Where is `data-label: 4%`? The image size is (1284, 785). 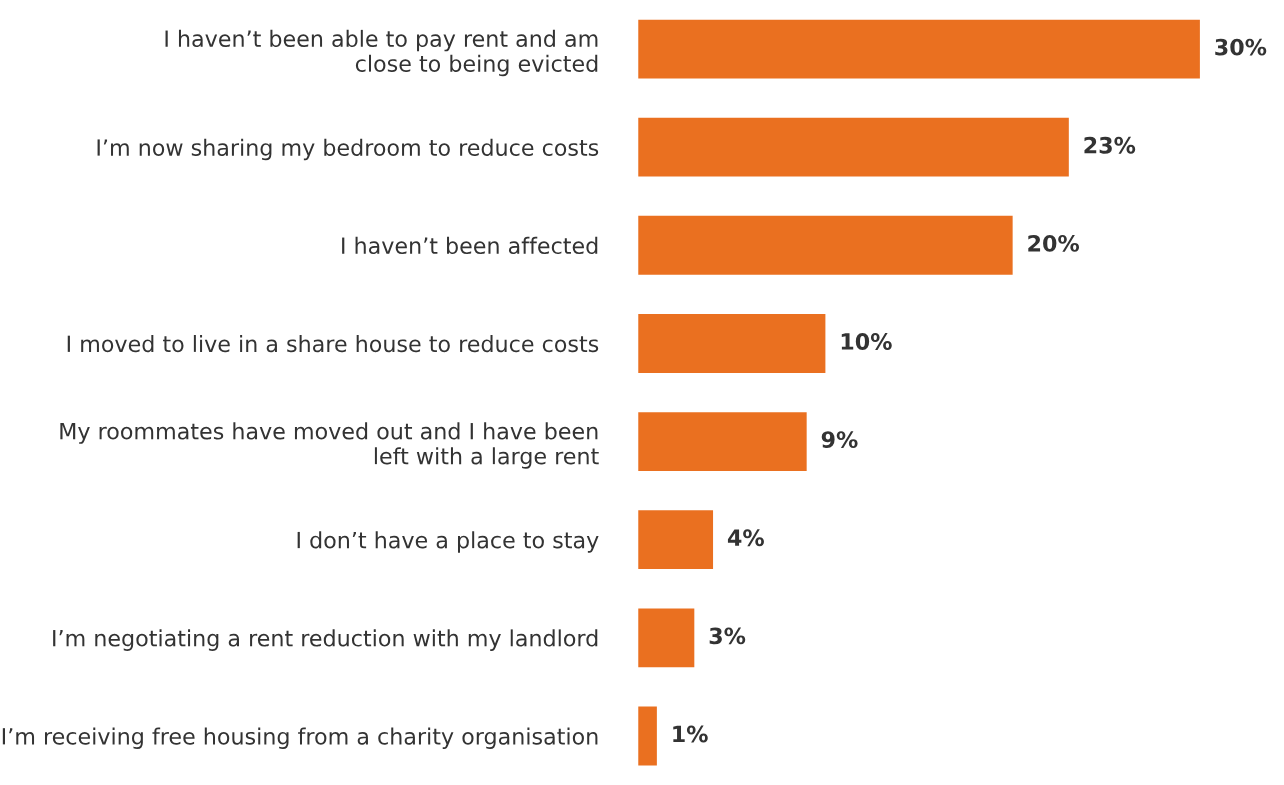 data-label: 4% is located at coordinates (745, 538).